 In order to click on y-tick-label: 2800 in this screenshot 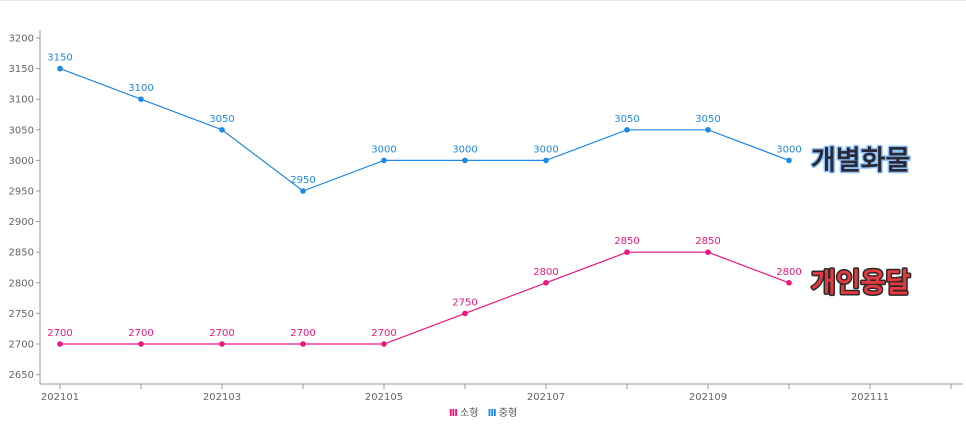, I will do `click(21, 283)`.